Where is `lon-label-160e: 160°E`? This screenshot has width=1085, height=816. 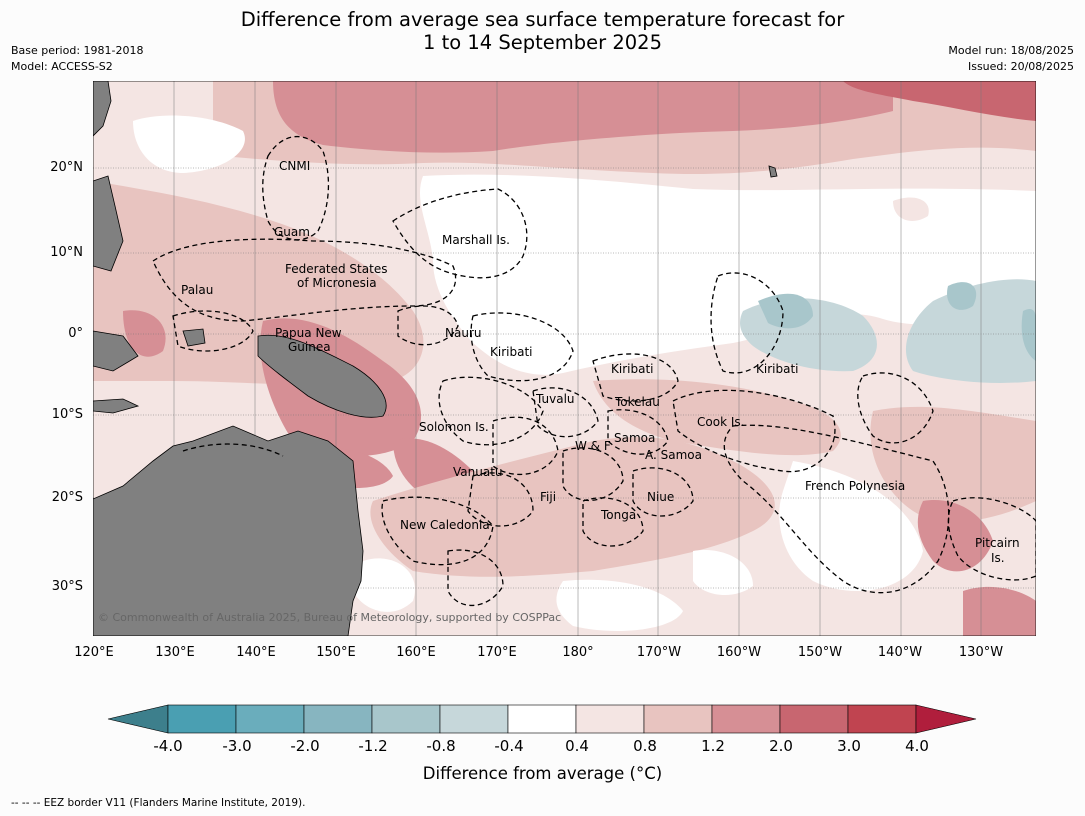
lon-label-160e: 160°E is located at coordinates (416, 652).